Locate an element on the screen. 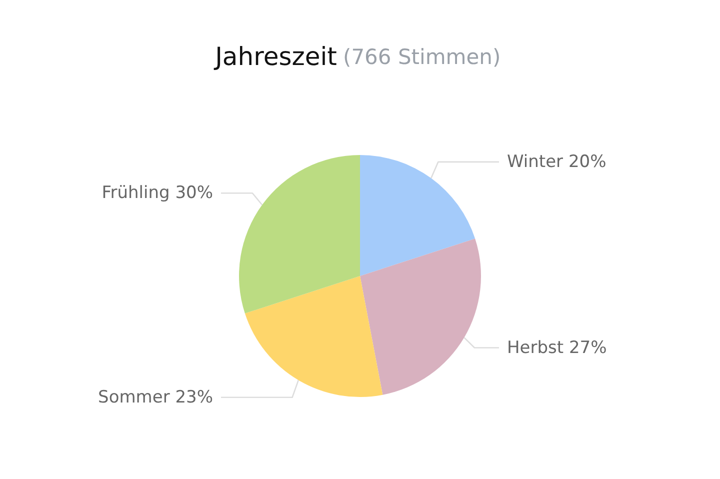 The image size is (720, 479). slice-label: Sommer 23% is located at coordinates (155, 397).